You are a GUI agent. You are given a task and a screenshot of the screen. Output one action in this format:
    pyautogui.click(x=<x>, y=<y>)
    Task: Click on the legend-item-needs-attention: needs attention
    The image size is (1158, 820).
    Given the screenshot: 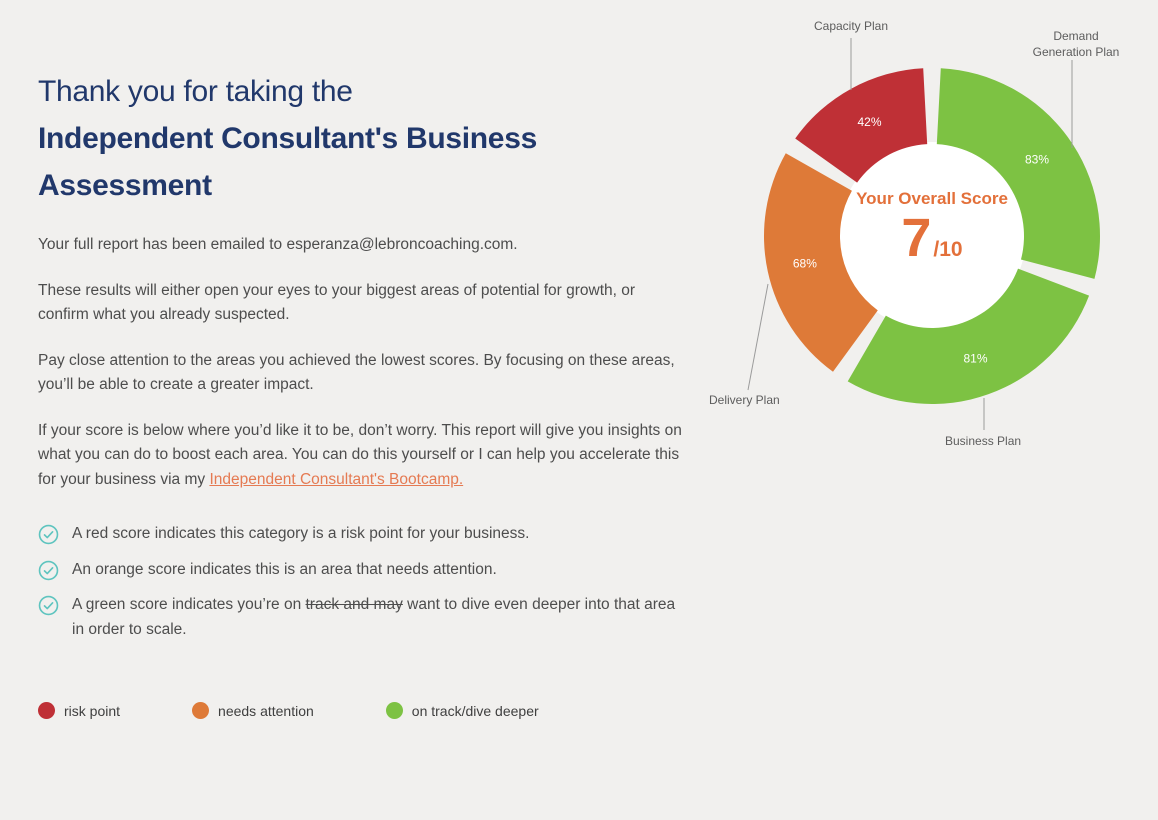 What is the action you would take?
    pyautogui.click(x=253, y=710)
    